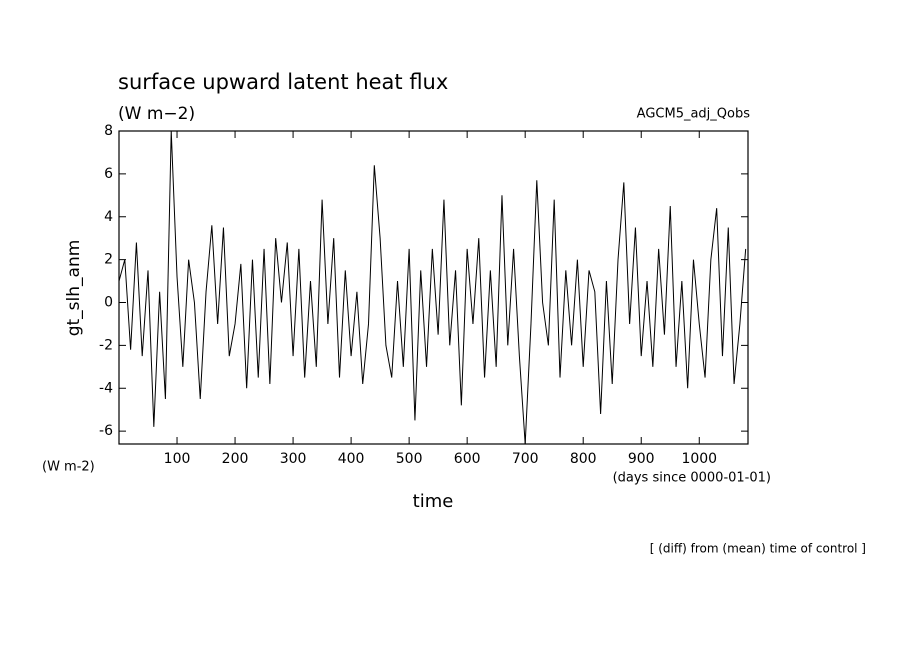  I want to click on y-tick-label: 8, so click(108, 131).